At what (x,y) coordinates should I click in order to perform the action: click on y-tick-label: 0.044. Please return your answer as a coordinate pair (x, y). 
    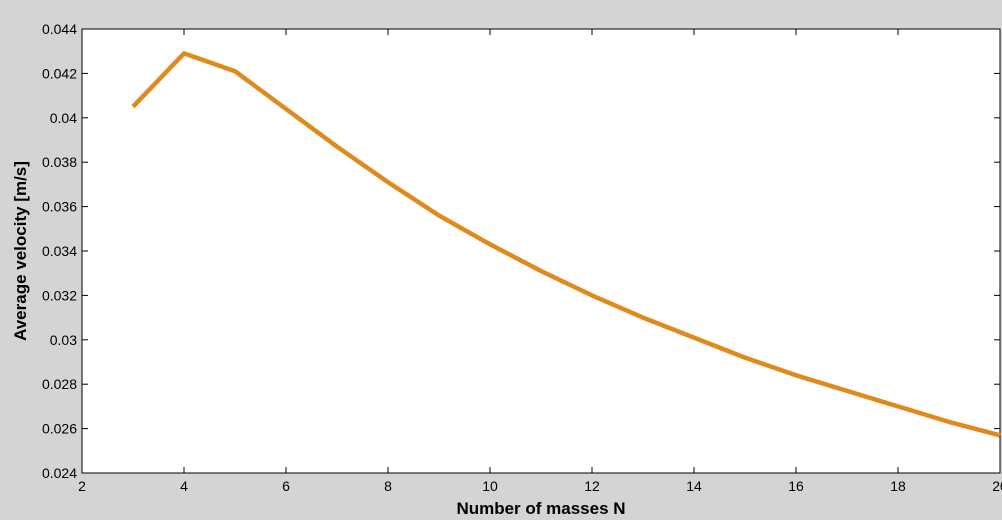
    Looking at the image, I should click on (59, 29).